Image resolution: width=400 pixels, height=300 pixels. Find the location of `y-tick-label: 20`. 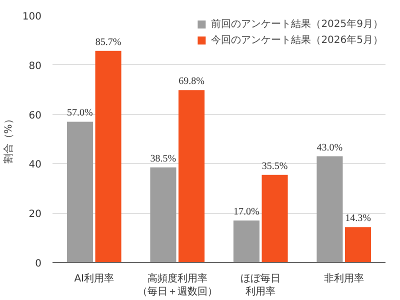

y-tick-label: 20 is located at coordinates (35, 214).